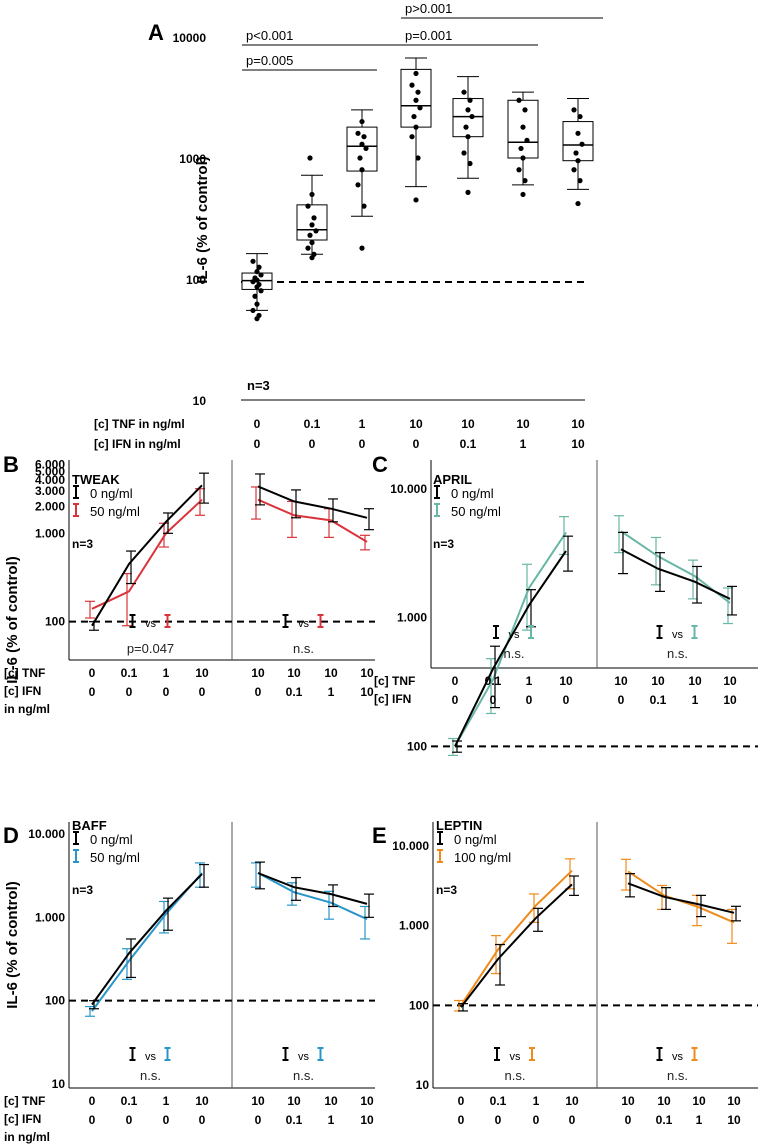 The image size is (761, 1148). Describe the element at coordinates (730, 700) in the screenshot. I see `panel-c-ifn-value: 10` at that location.